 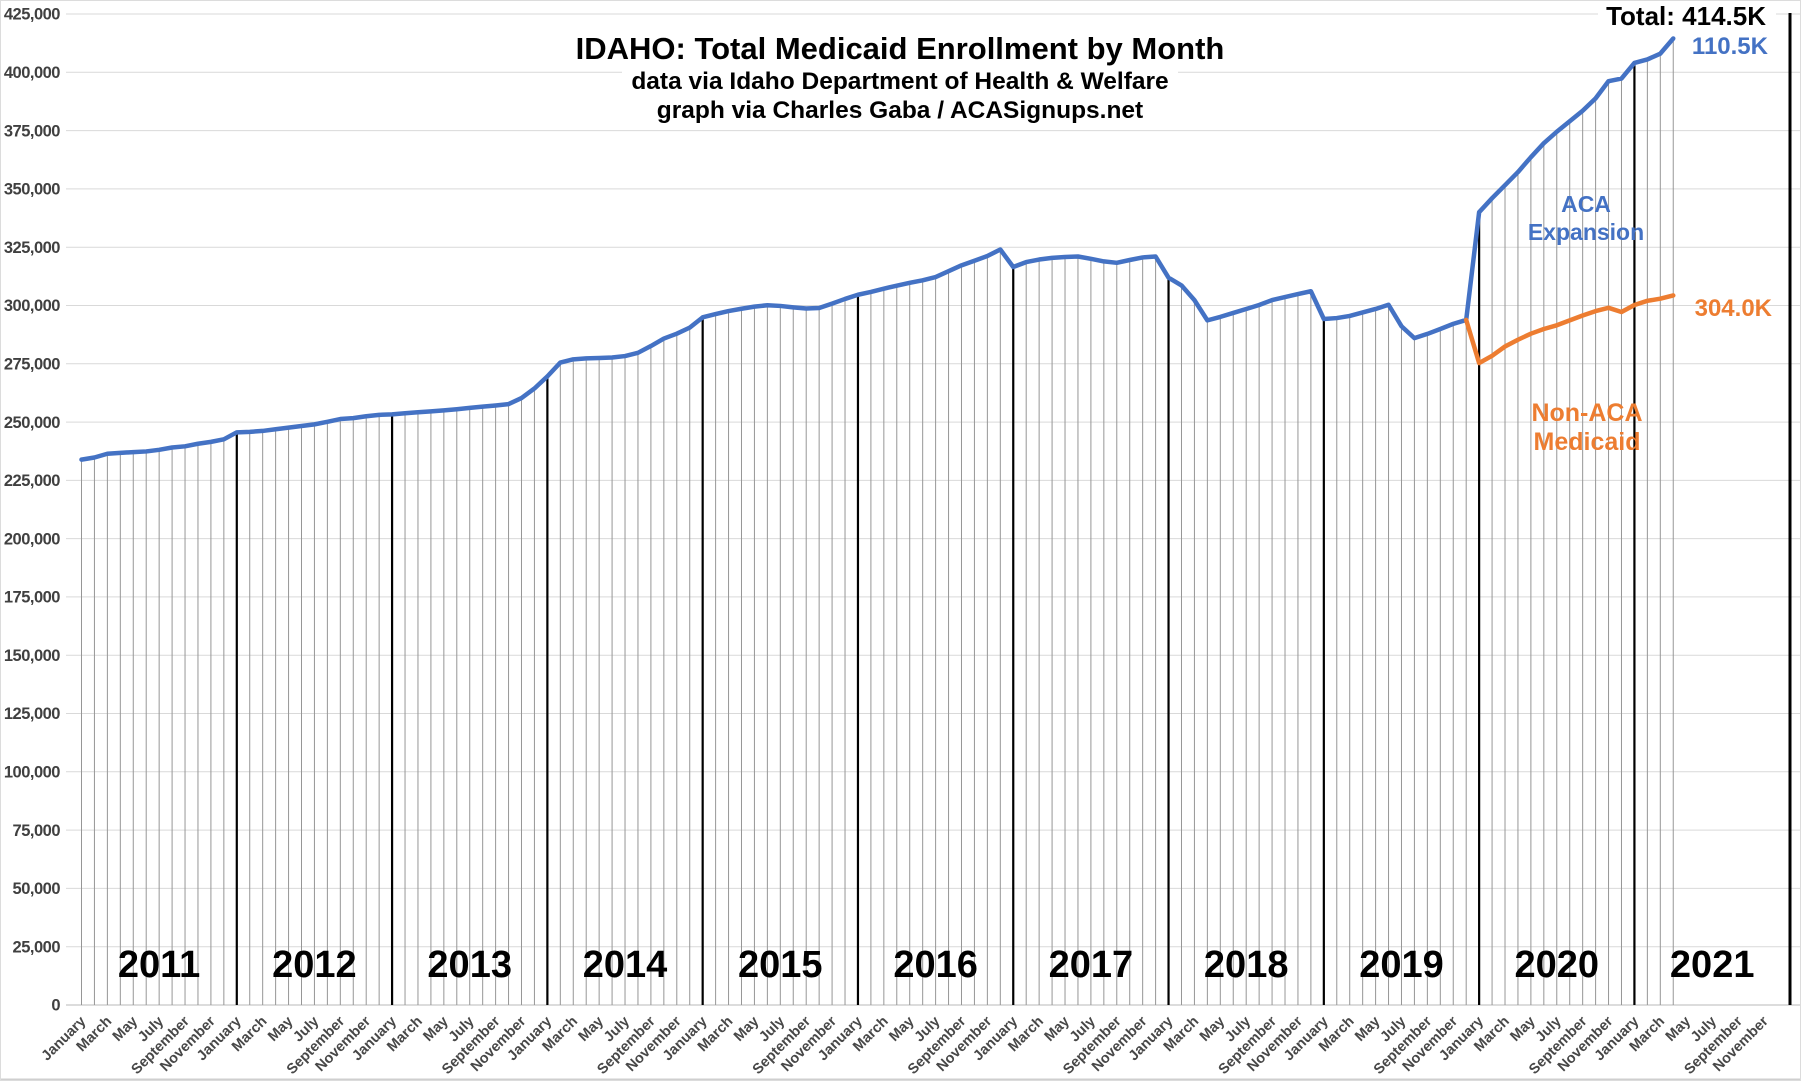 What do you see at coordinates (37, 947) in the screenshot?
I see `svg-text: 25,000` at bounding box center [37, 947].